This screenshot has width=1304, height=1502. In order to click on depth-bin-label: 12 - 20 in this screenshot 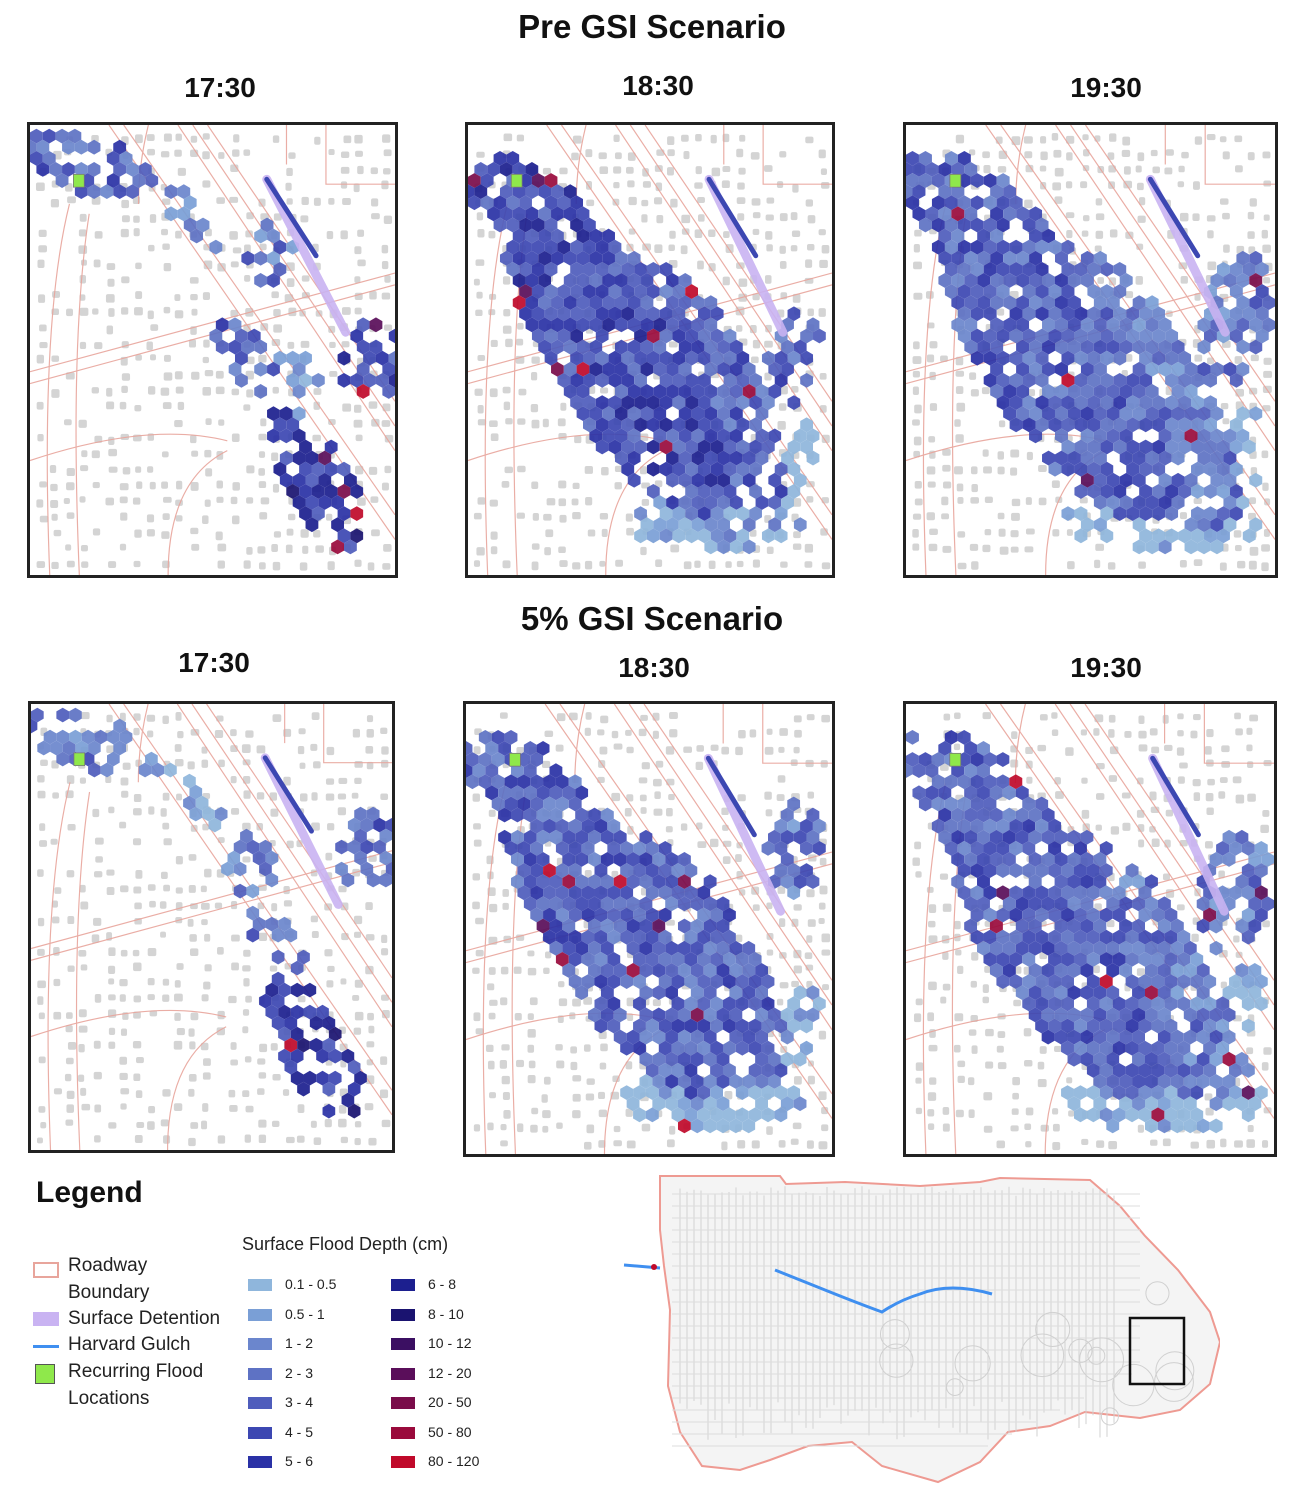, I will do `click(450, 1372)`.